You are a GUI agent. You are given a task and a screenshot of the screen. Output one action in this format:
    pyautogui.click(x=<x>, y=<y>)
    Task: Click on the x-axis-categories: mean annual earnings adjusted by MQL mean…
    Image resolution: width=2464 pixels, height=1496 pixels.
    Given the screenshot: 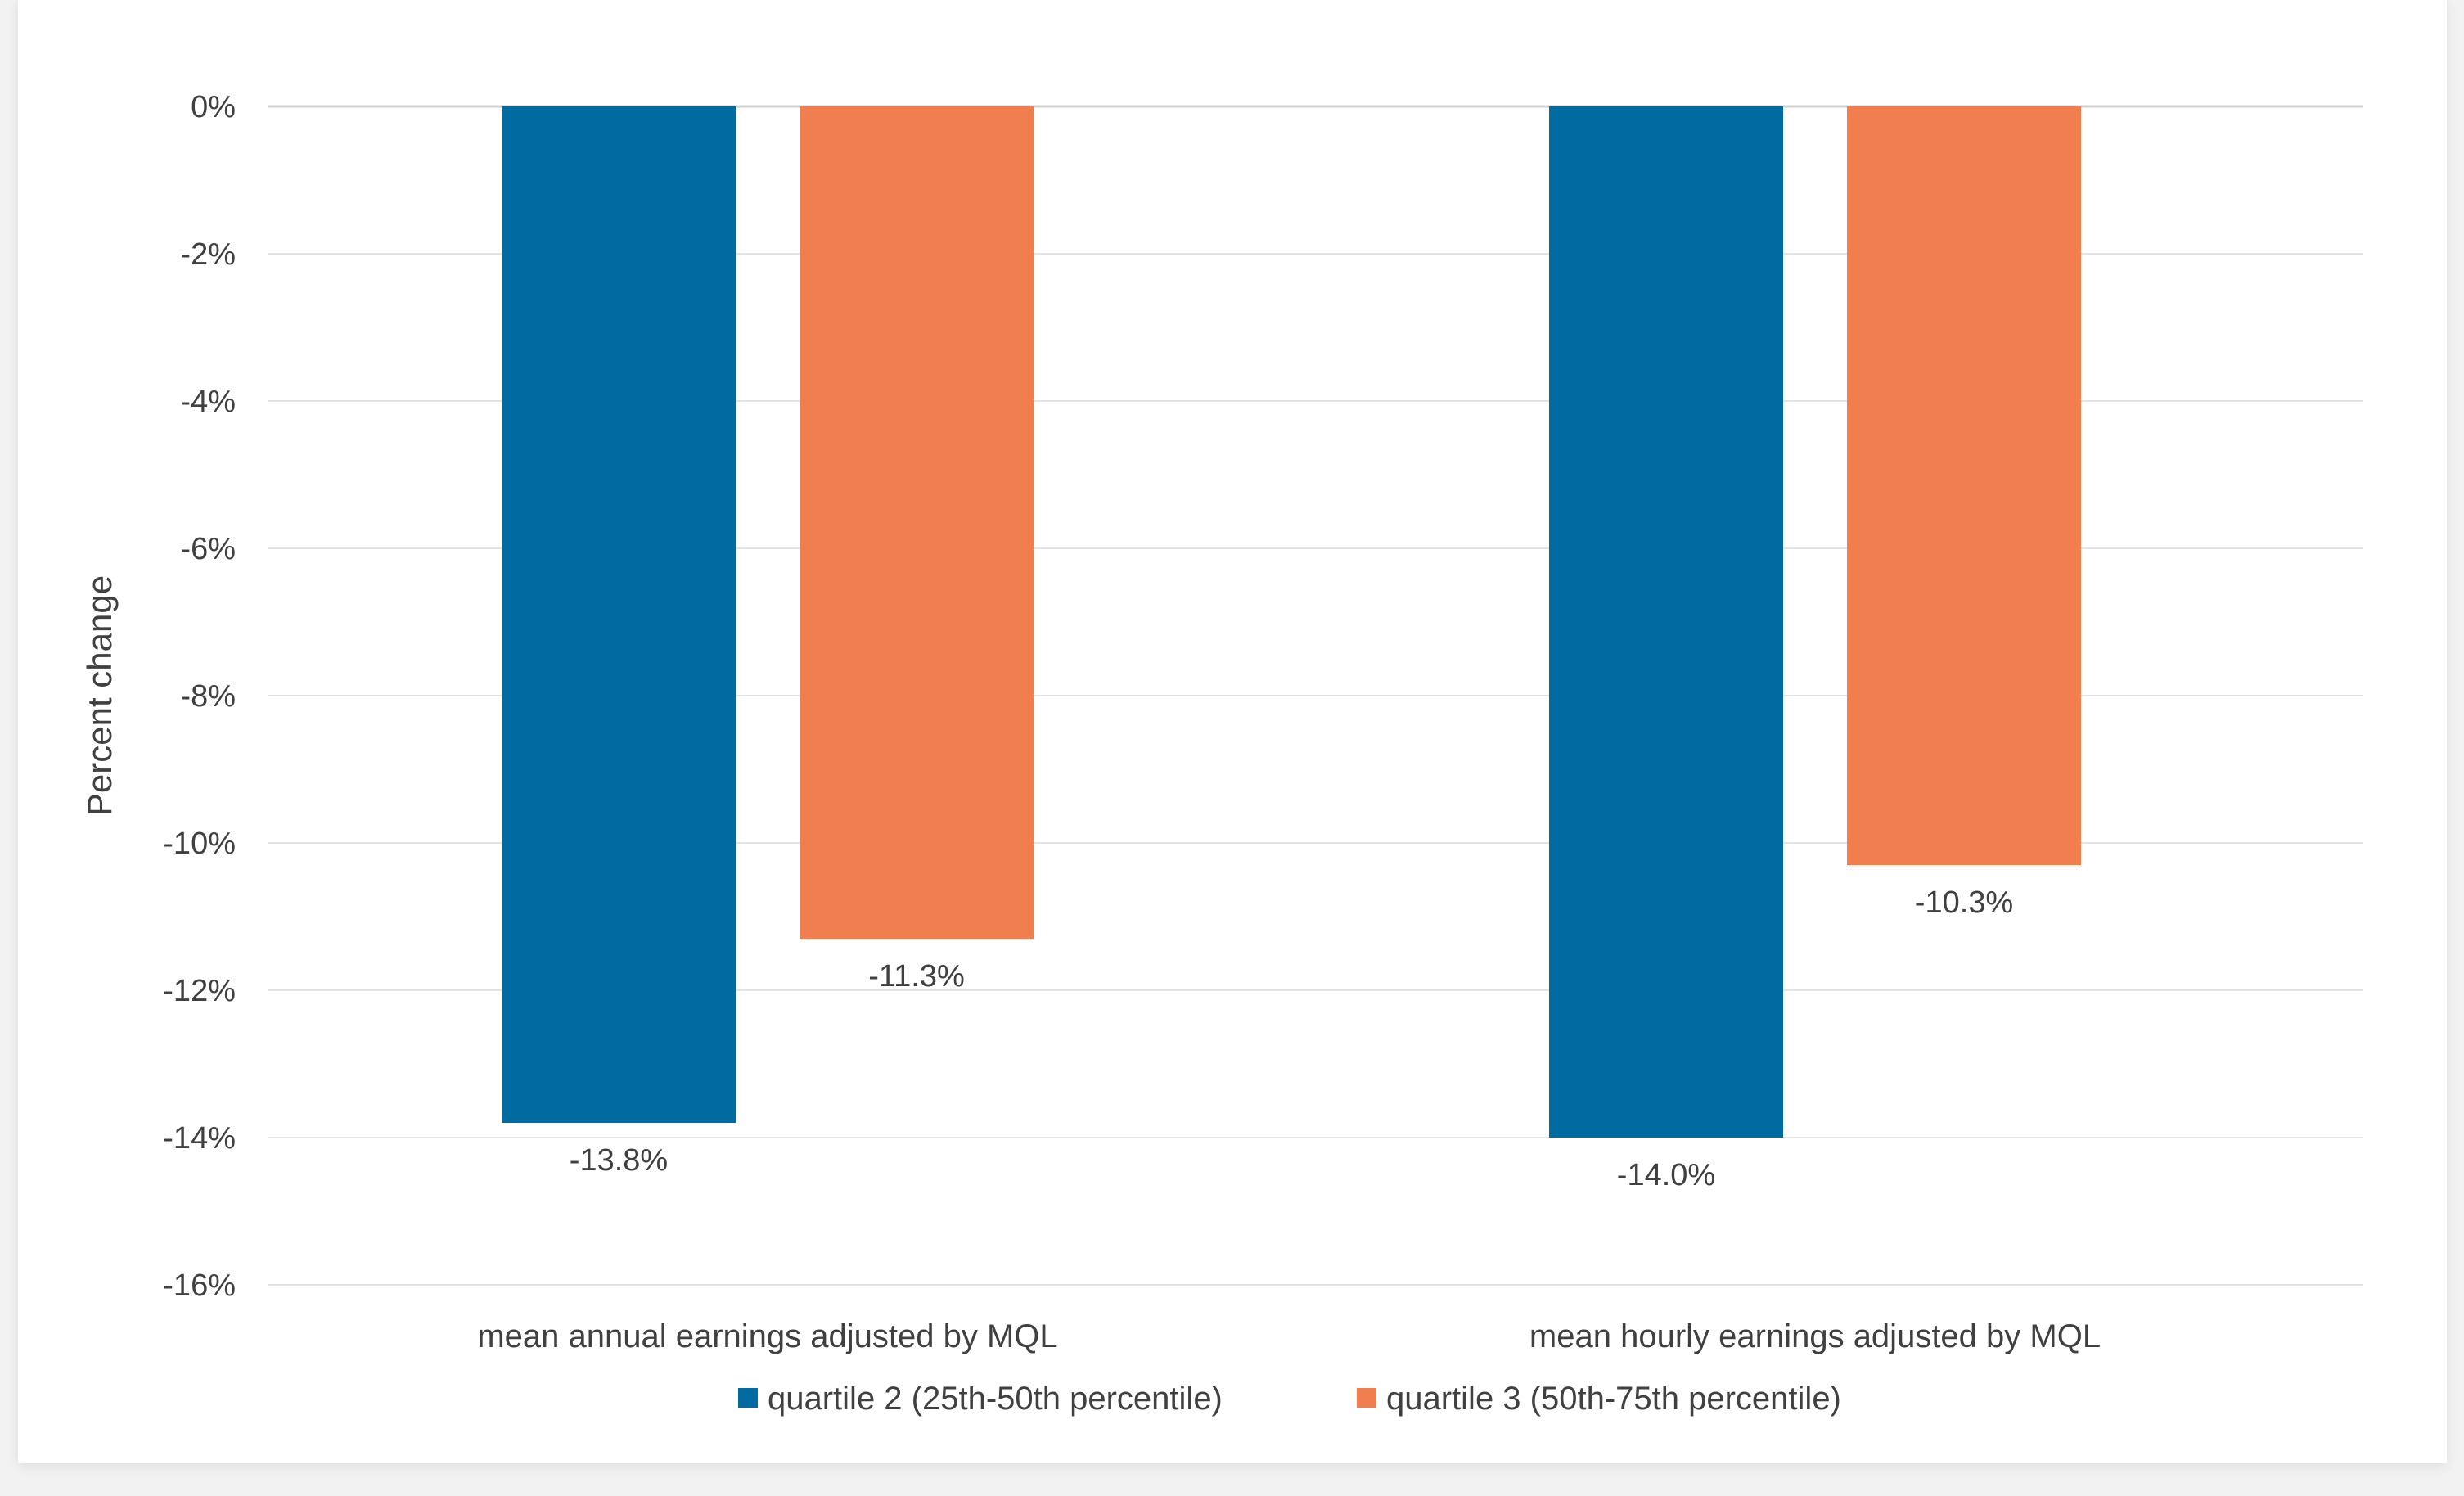 What is the action you would take?
    pyautogui.click(x=1289, y=1336)
    